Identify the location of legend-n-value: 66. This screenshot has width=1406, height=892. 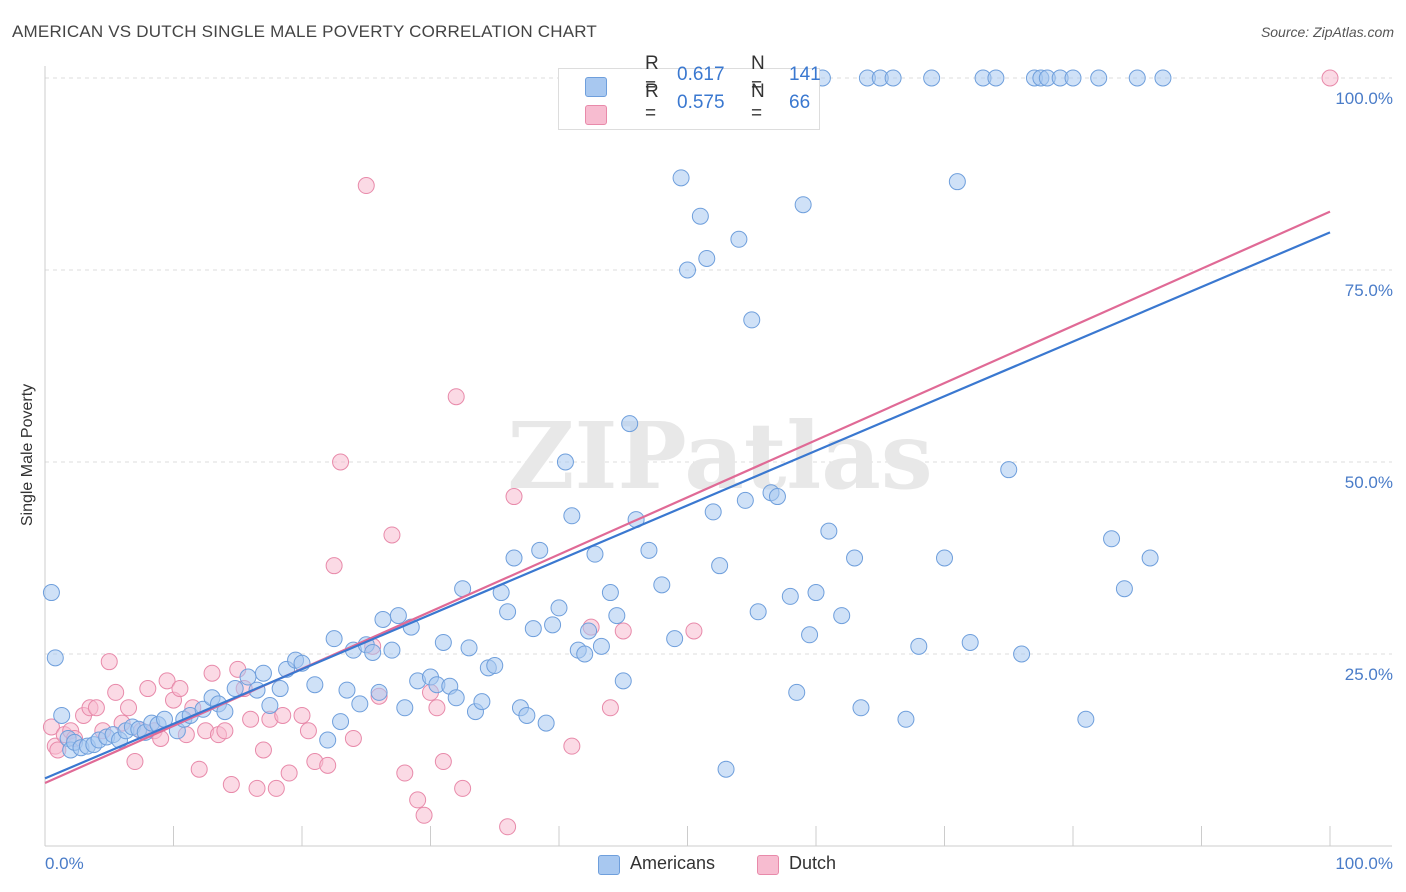
(800, 102).